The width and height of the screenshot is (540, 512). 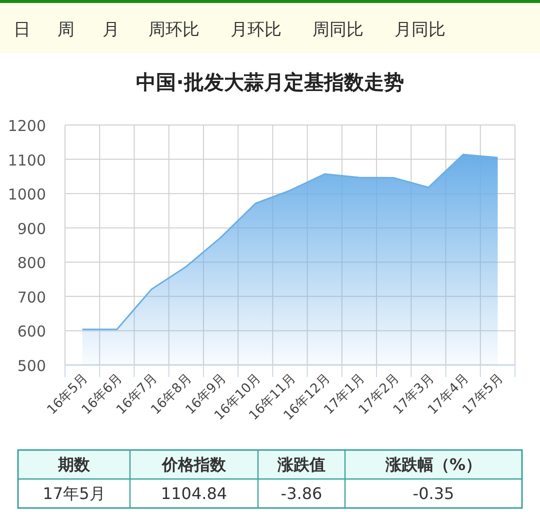 What do you see at coordinates (27, 126) in the screenshot?
I see `y-tick-label: 1200` at bounding box center [27, 126].